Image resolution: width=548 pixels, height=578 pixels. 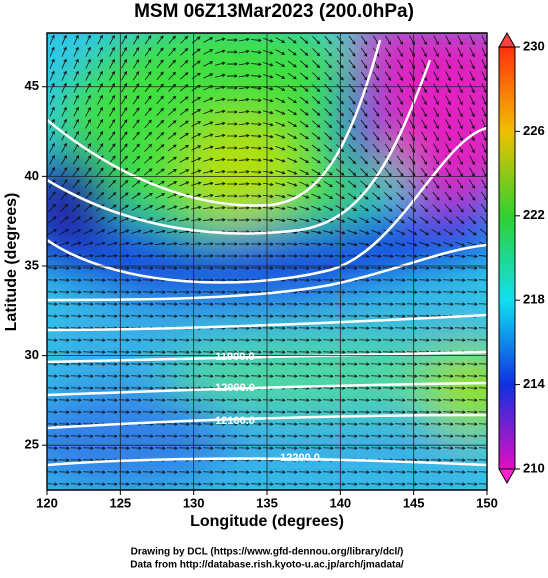 I want to click on x-tick-label: 120, so click(x=47, y=502).